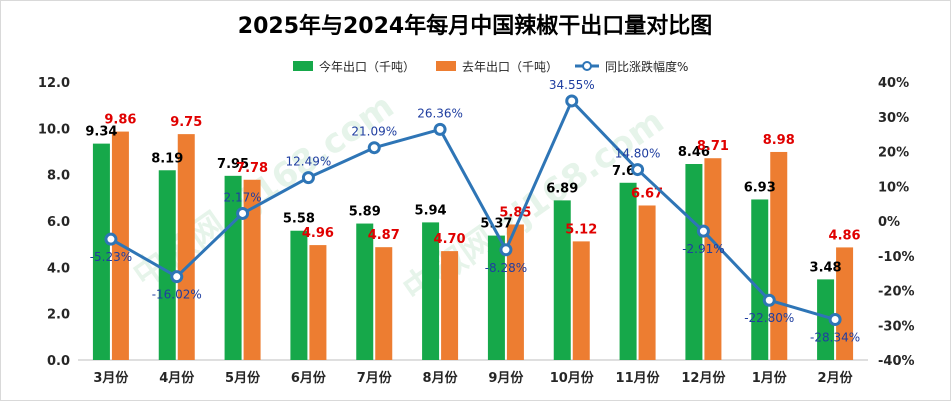 The height and width of the screenshot is (405, 951). What do you see at coordinates (243, 197) in the screenshot?
I see `change-label: 2.17%` at bounding box center [243, 197].